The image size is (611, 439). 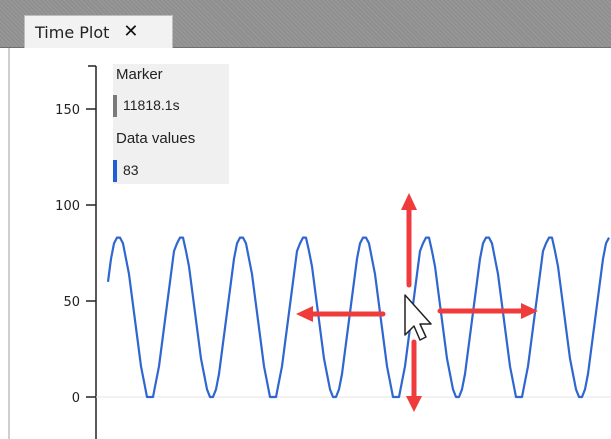 What do you see at coordinates (139, 74) in the screenshot?
I see `legend-marker-title: Marker` at bounding box center [139, 74].